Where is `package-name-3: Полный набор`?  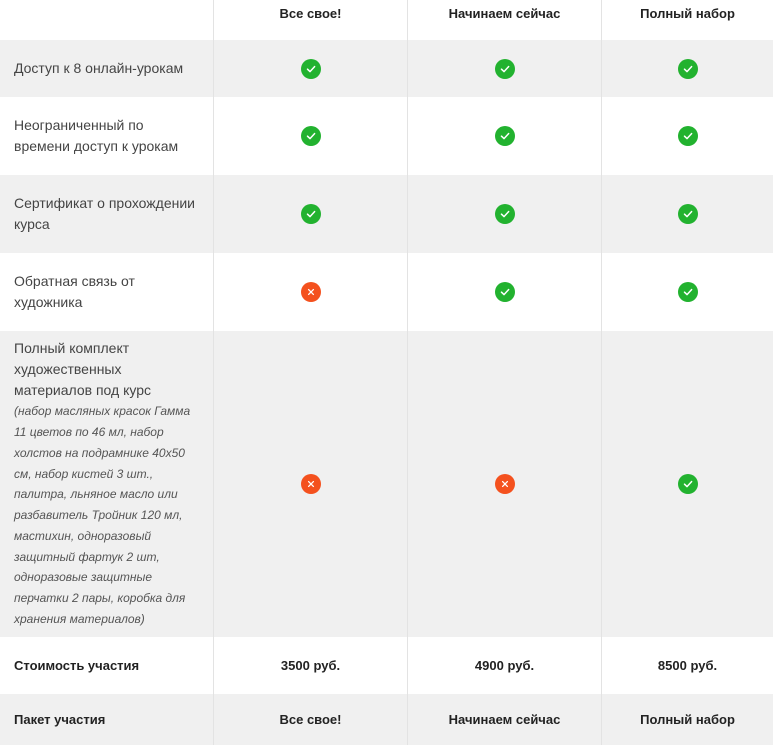 package-name-3: Полный набор is located at coordinates (687, 719).